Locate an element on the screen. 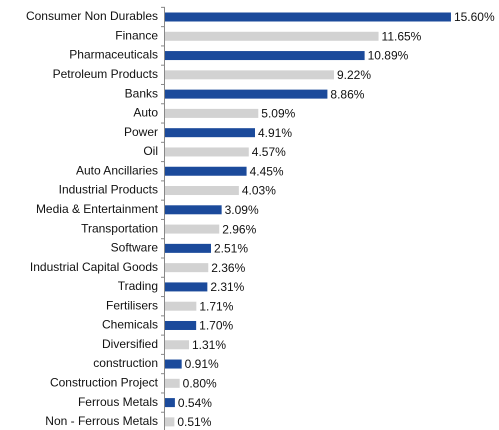  value-label: 1.31% is located at coordinates (209, 345).